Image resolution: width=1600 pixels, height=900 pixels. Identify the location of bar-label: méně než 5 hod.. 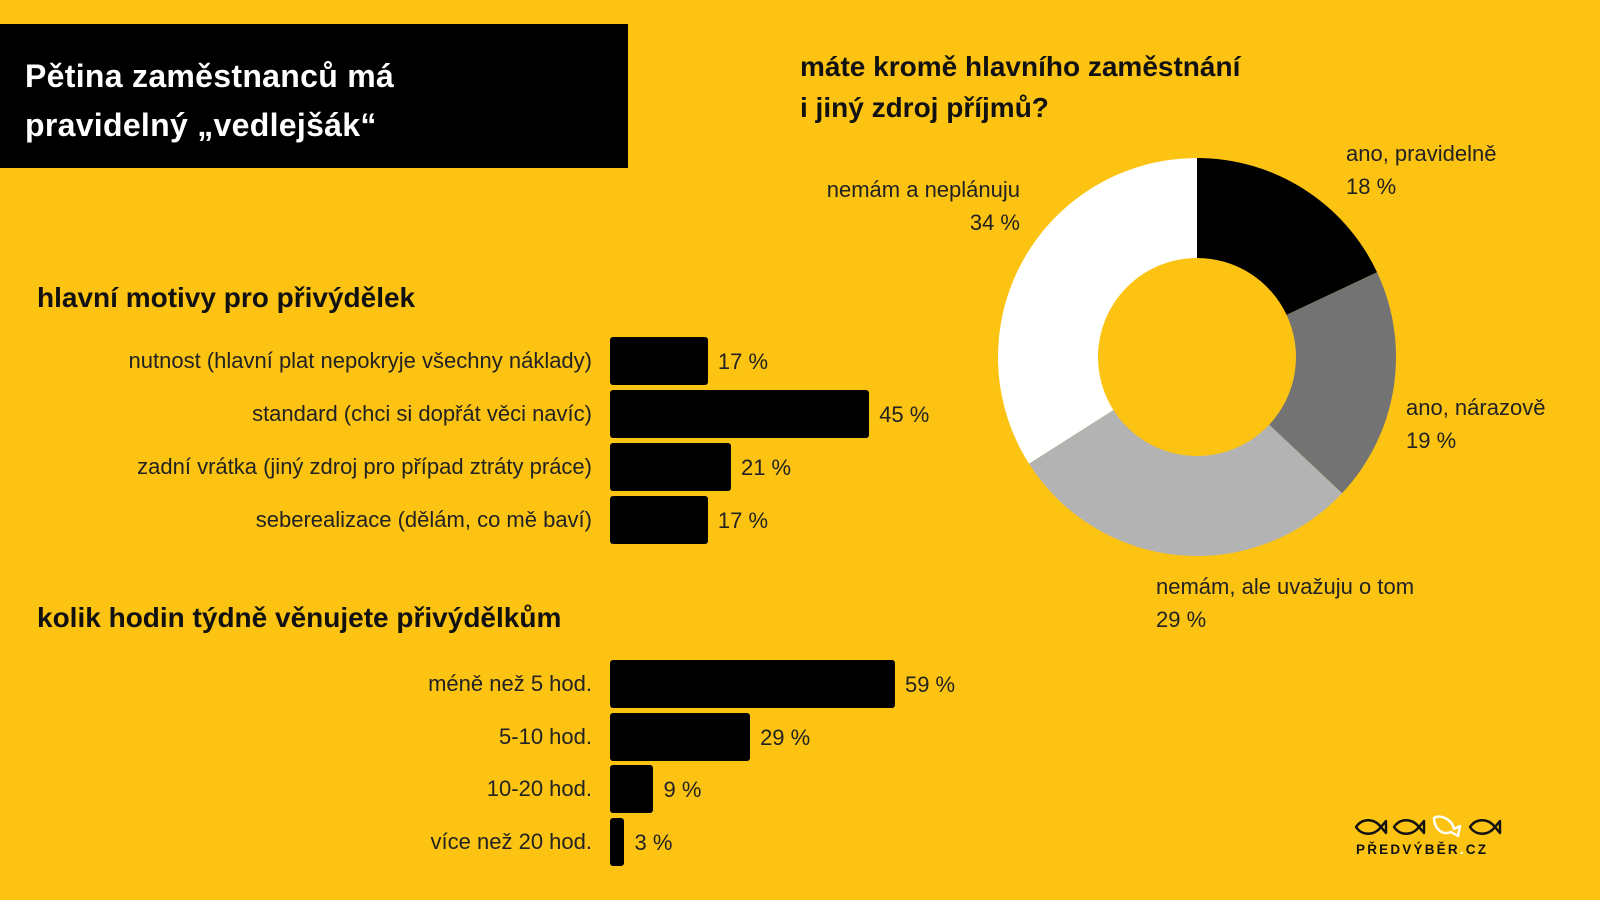
(510, 683).